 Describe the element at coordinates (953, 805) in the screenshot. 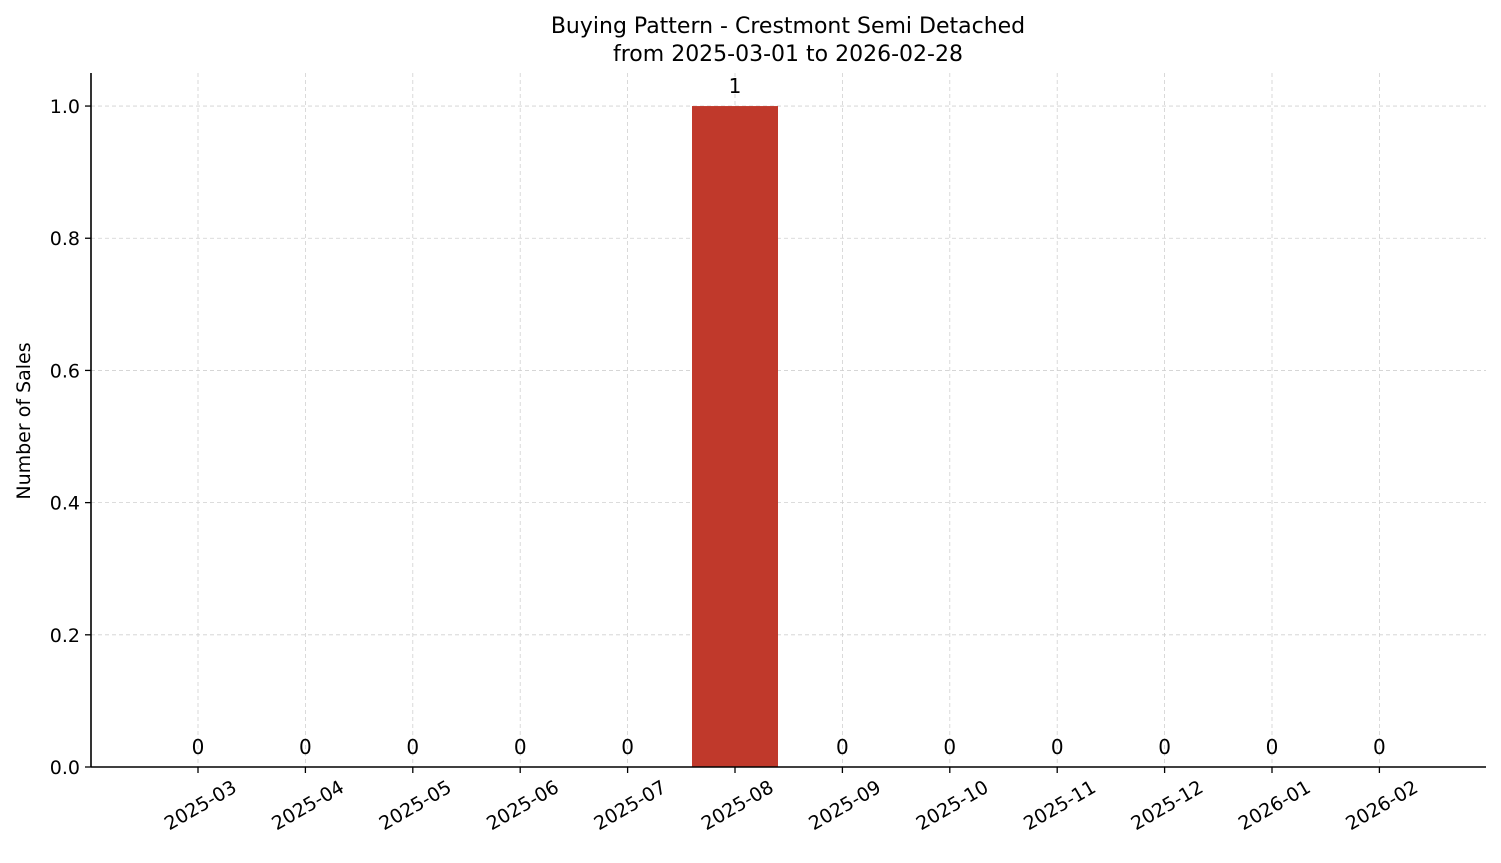

I see `x-tick-label: 2025-10` at that location.